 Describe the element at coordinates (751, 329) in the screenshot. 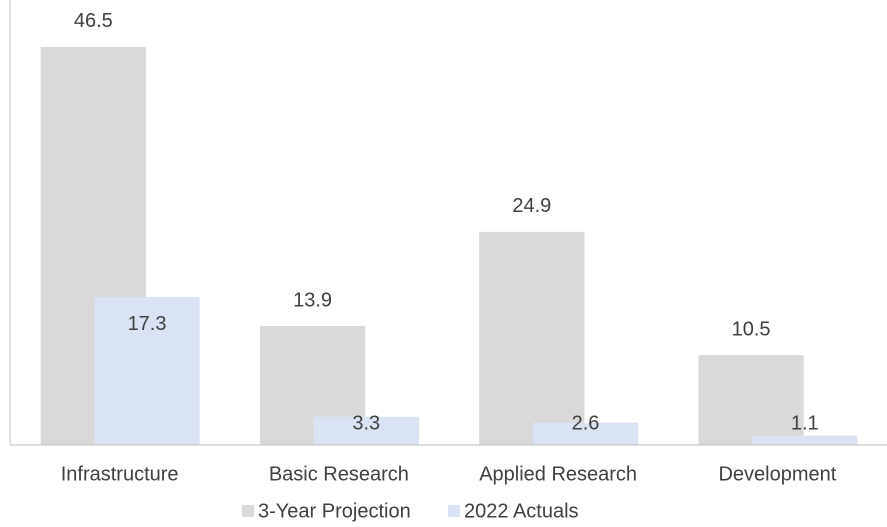

I see `value-label: 10.5` at that location.